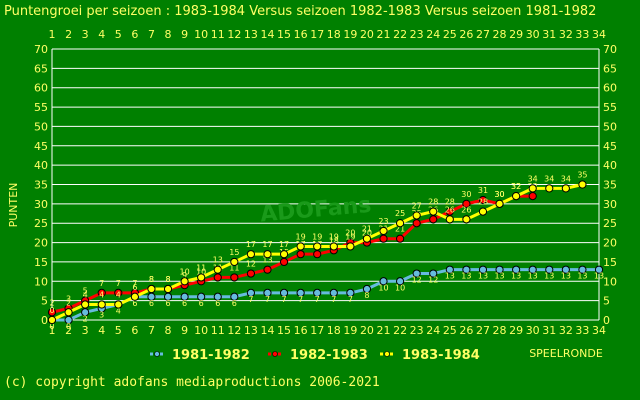 This screenshot has height=400, width=640. Describe the element at coordinates (168, 34) in the screenshot. I see `x-tick-label: 8` at that location.